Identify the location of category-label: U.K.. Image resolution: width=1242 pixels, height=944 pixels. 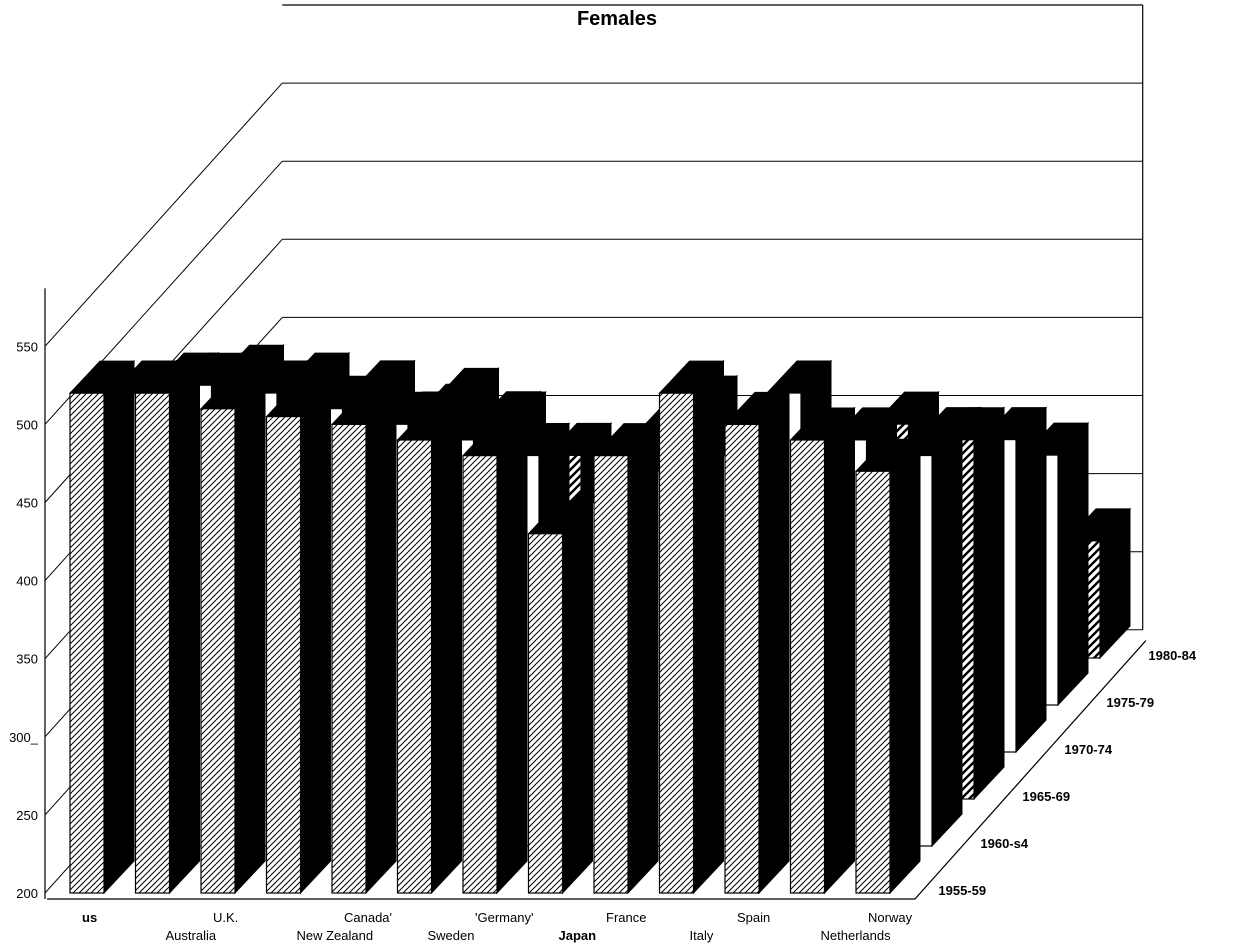
(225, 917).